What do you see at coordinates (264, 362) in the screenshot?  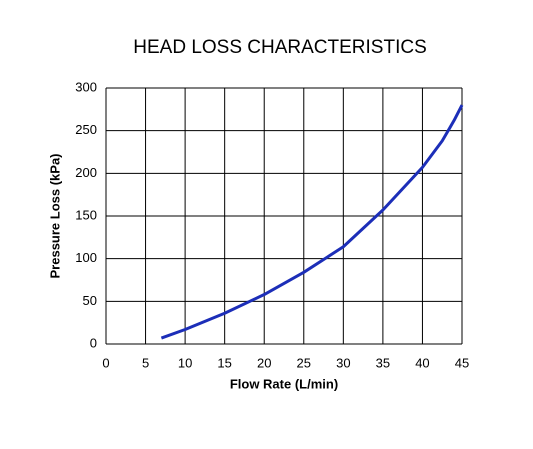 I see `x-tick-label: 20` at bounding box center [264, 362].